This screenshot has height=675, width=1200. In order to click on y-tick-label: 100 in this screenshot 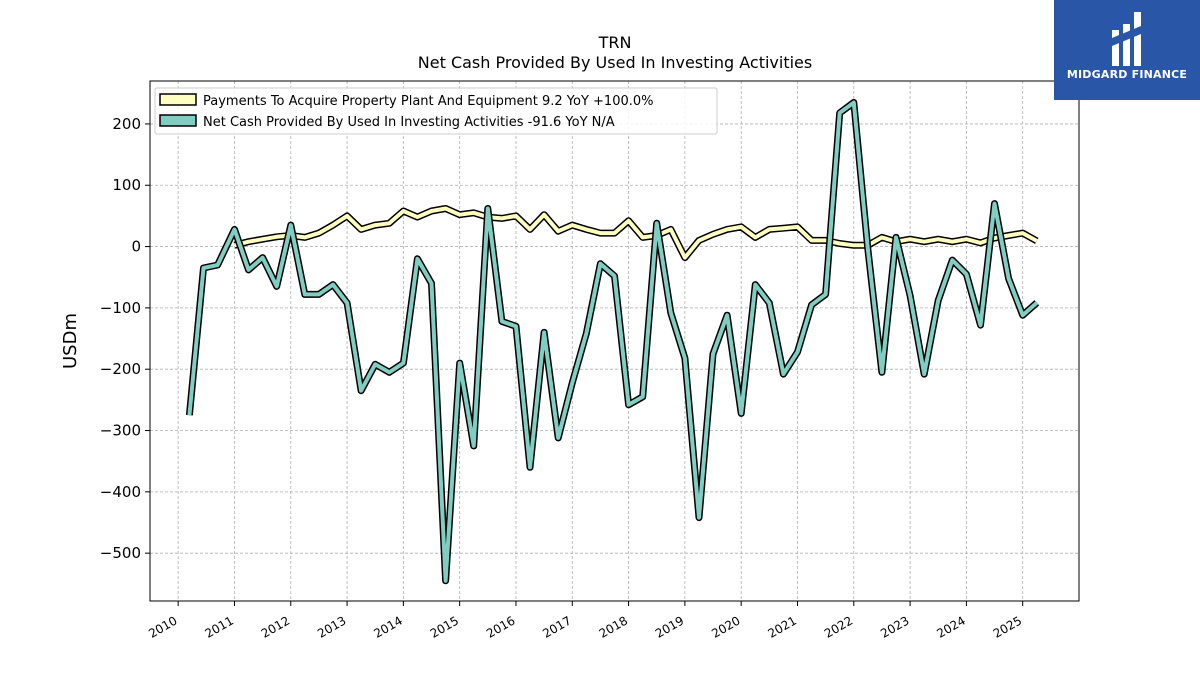, I will do `click(126, 185)`.